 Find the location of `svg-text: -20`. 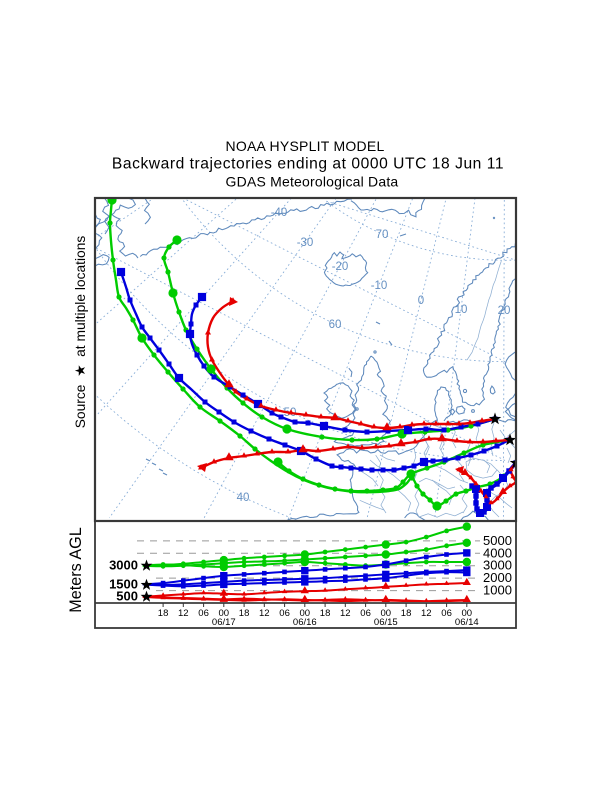

svg-text: -20 is located at coordinates (340, 267).